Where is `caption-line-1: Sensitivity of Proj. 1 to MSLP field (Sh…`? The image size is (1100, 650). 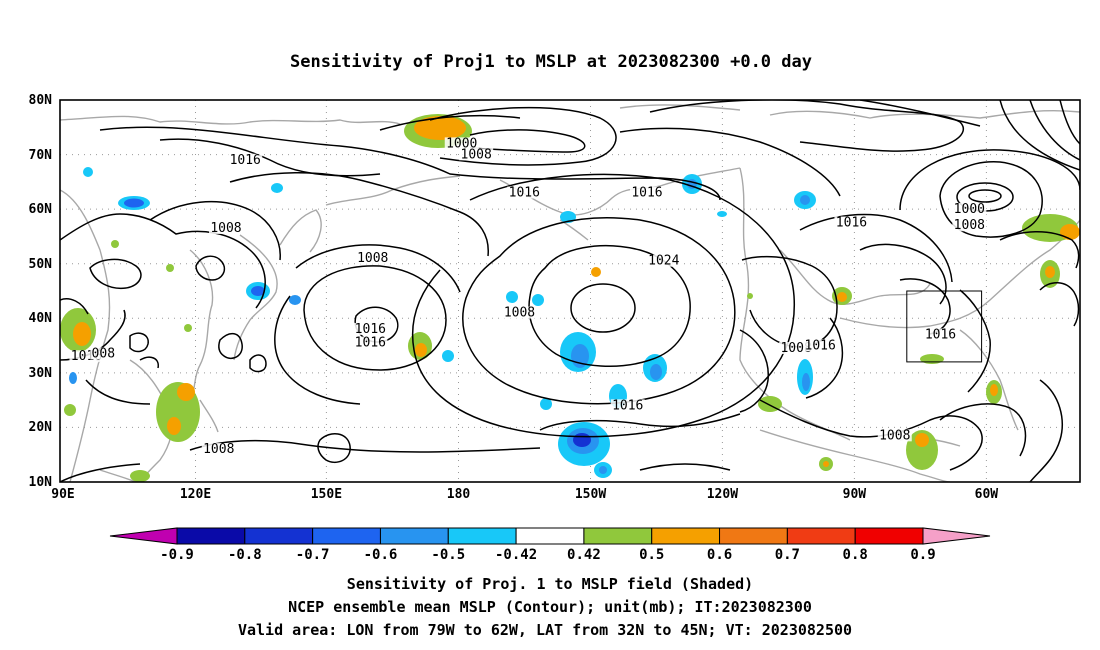
caption-line-1: Sensitivity of Proj. 1 to MSLP field (Sh… is located at coordinates (550, 584).